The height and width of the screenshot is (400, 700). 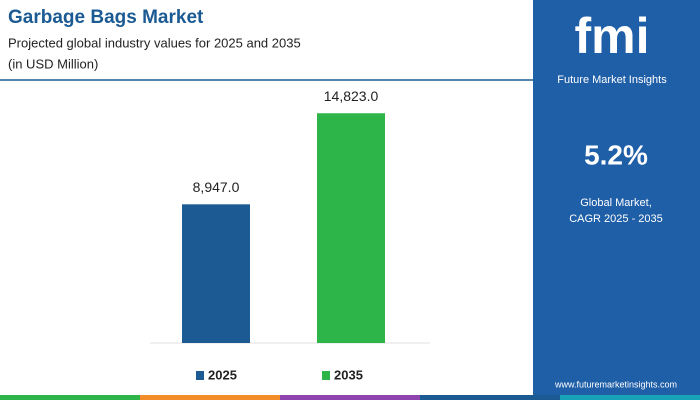 What do you see at coordinates (216, 187) in the screenshot?
I see `data-label: 8,947.0` at bounding box center [216, 187].